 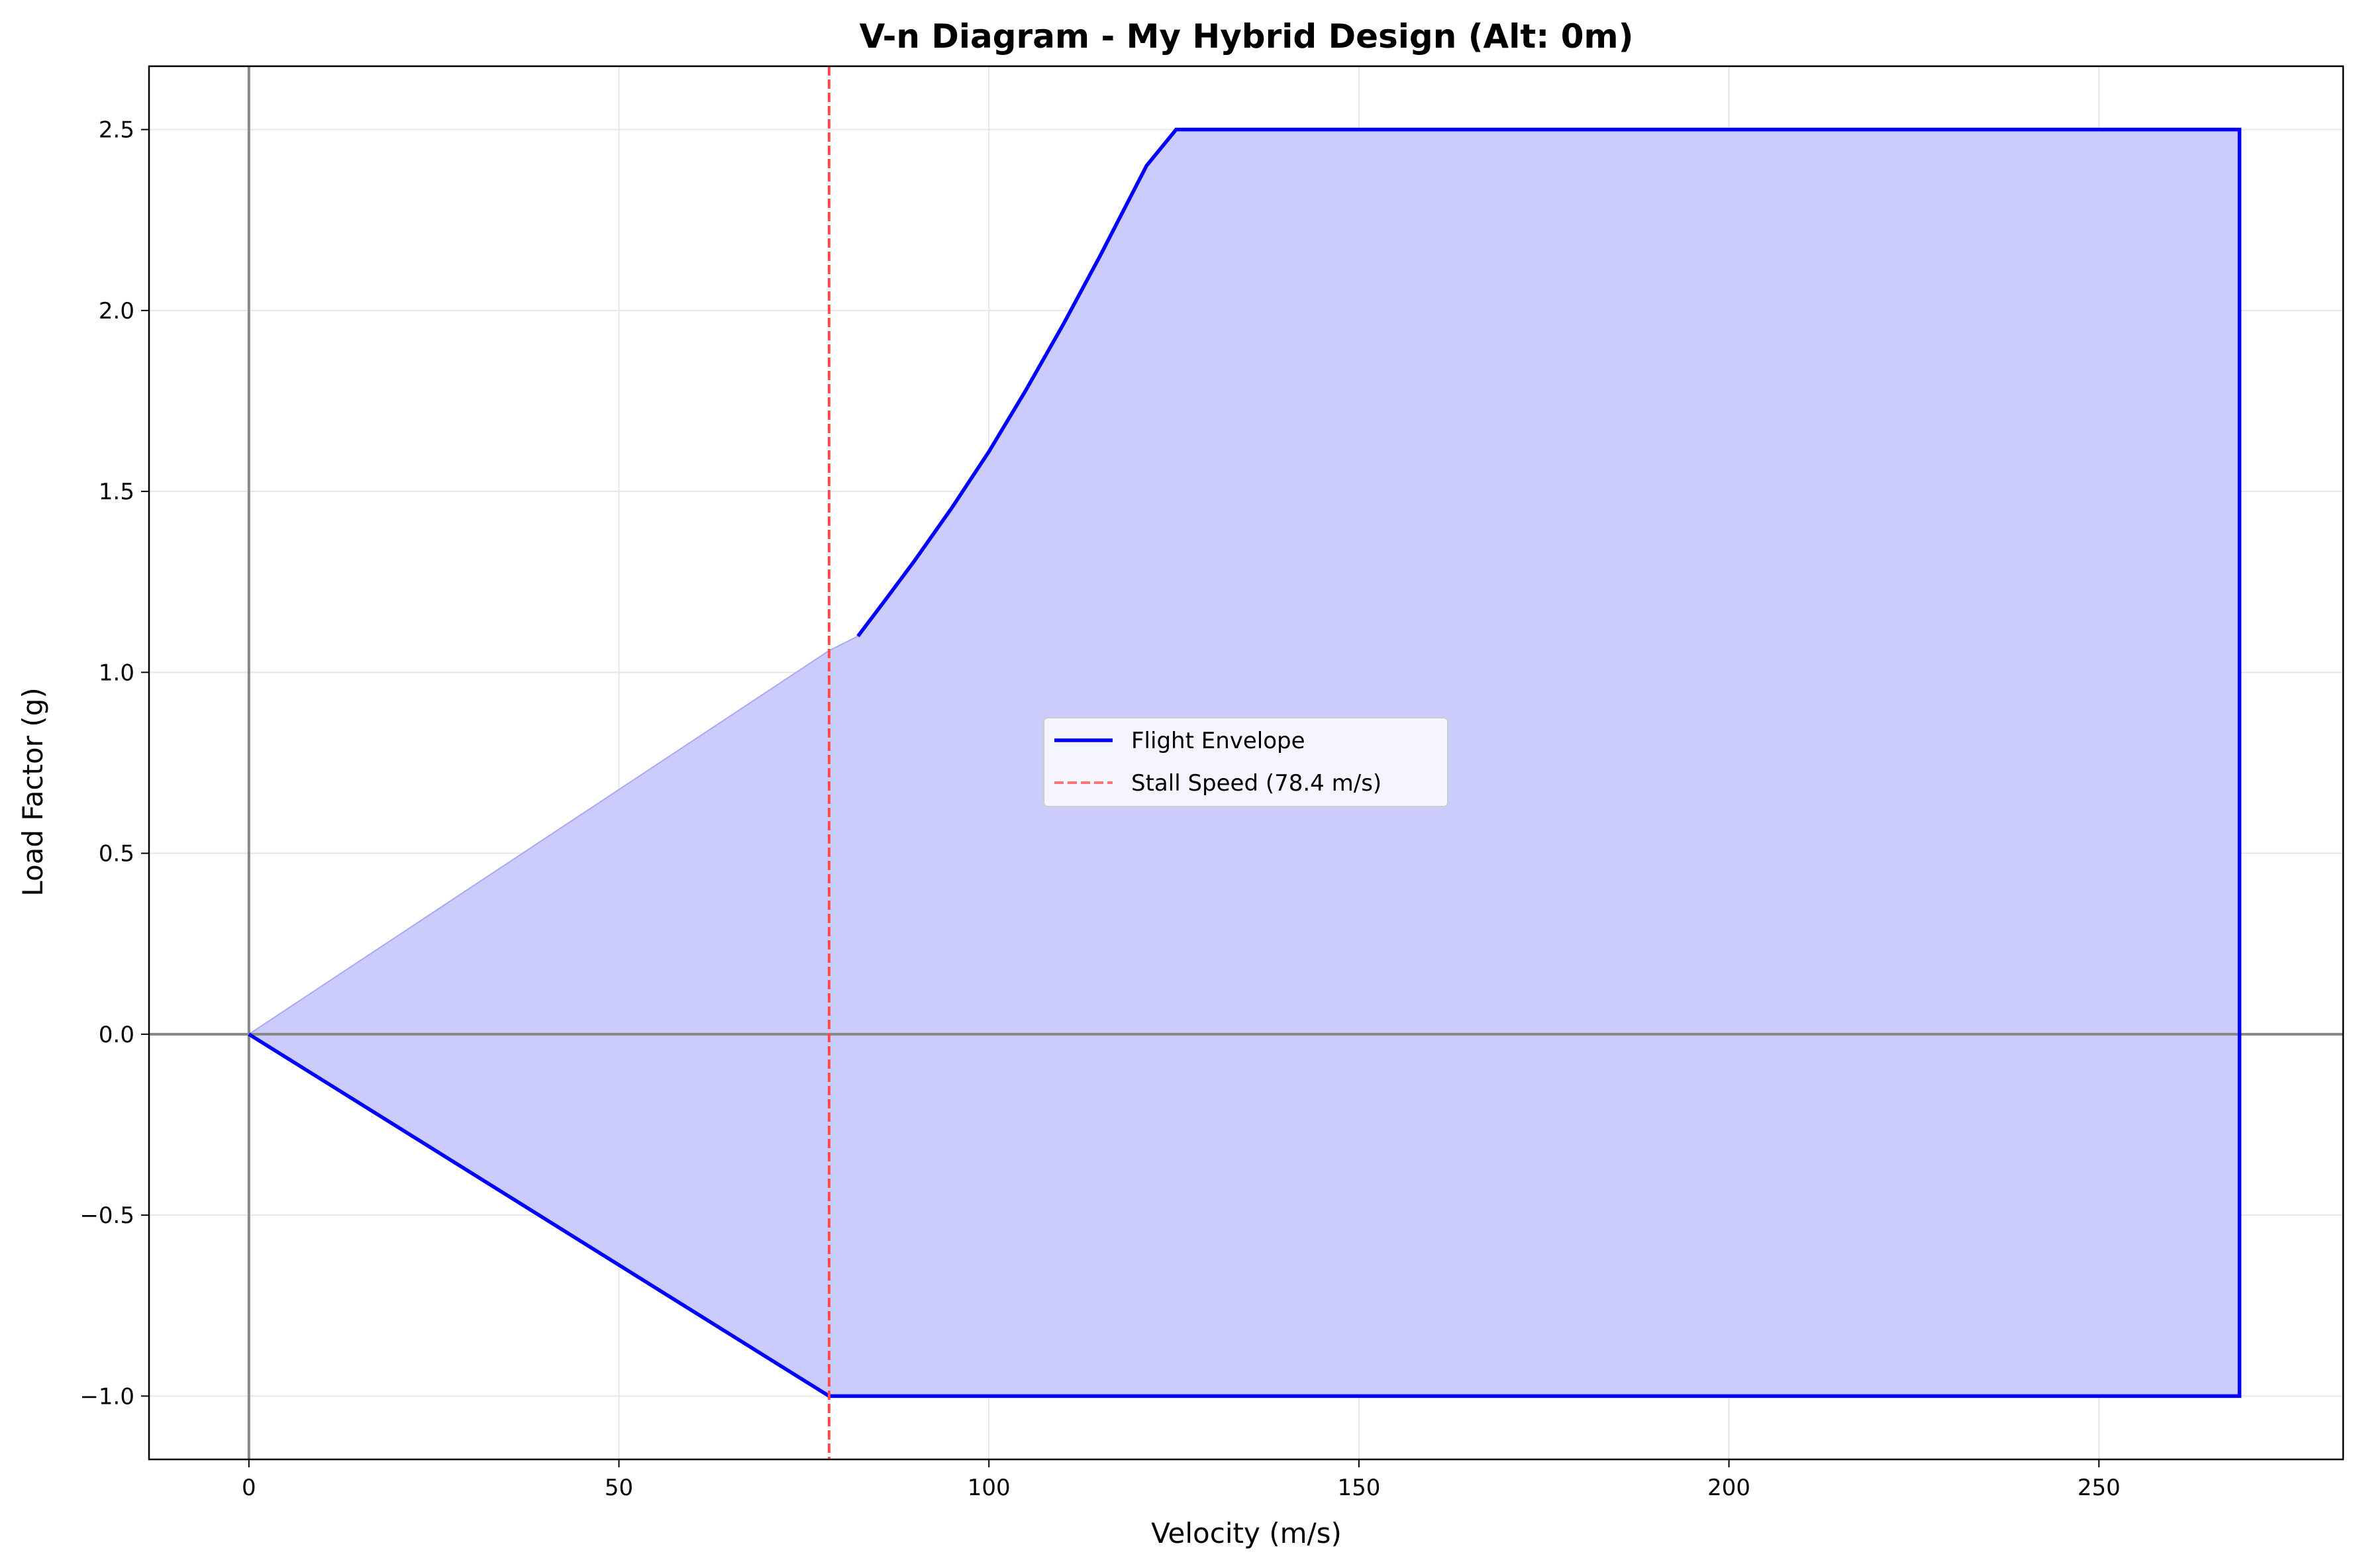 What do you see at coordinates (117, 673) in the screenshot?
I see `y-tick-label: 1.0` at bounding box center [117, 673].